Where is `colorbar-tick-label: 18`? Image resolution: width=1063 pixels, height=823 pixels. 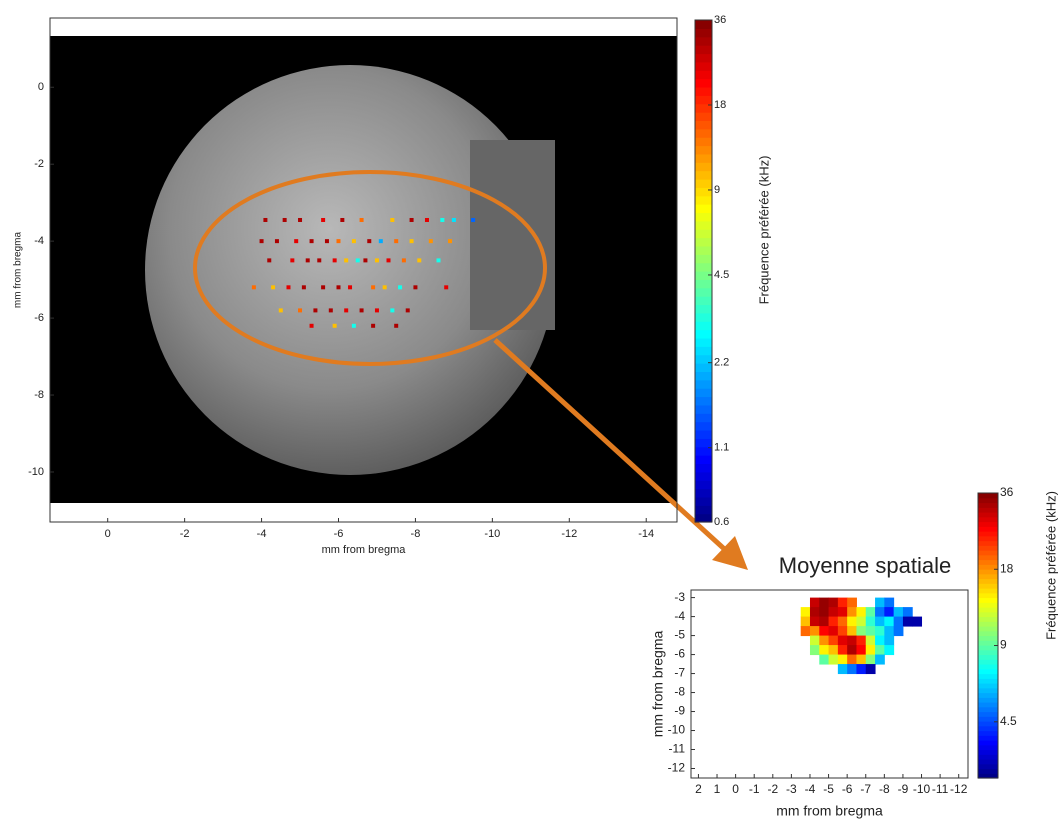
colorbar-tick-label: 18 is located at coordinates (1007, 568).